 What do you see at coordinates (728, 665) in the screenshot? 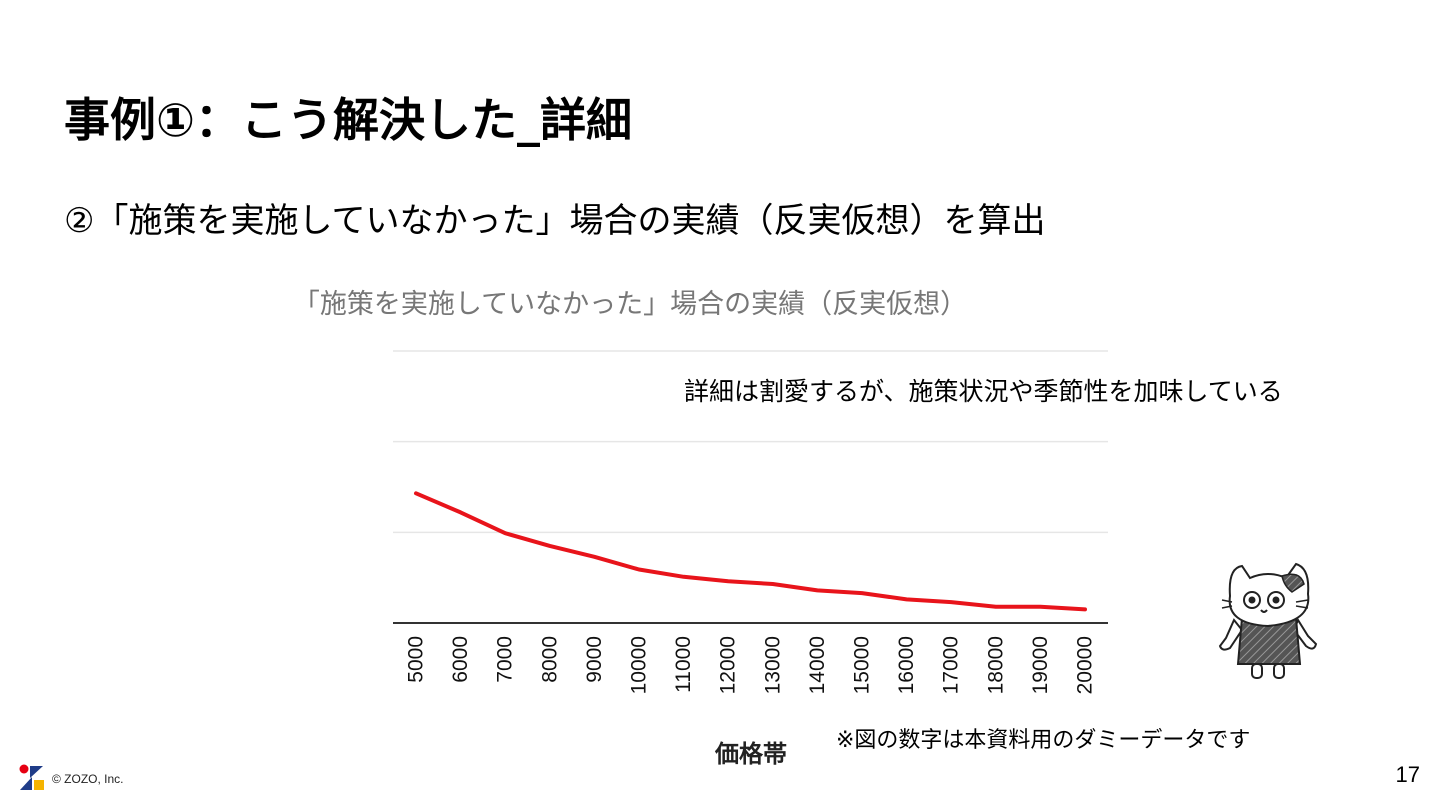
I see `x-tick-label: 12000` at bounding box center [728, 665].